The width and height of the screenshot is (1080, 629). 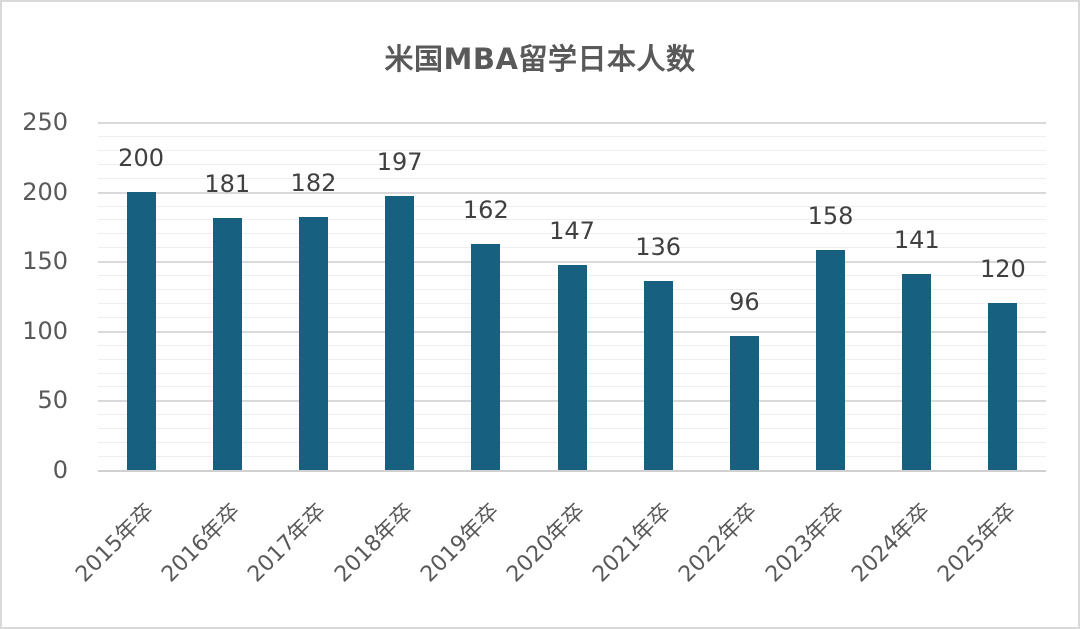 What do you see at coordinates (1003, 268) in the screenshot?
I see `data-label: 120` at bounding box center [1003, 268].